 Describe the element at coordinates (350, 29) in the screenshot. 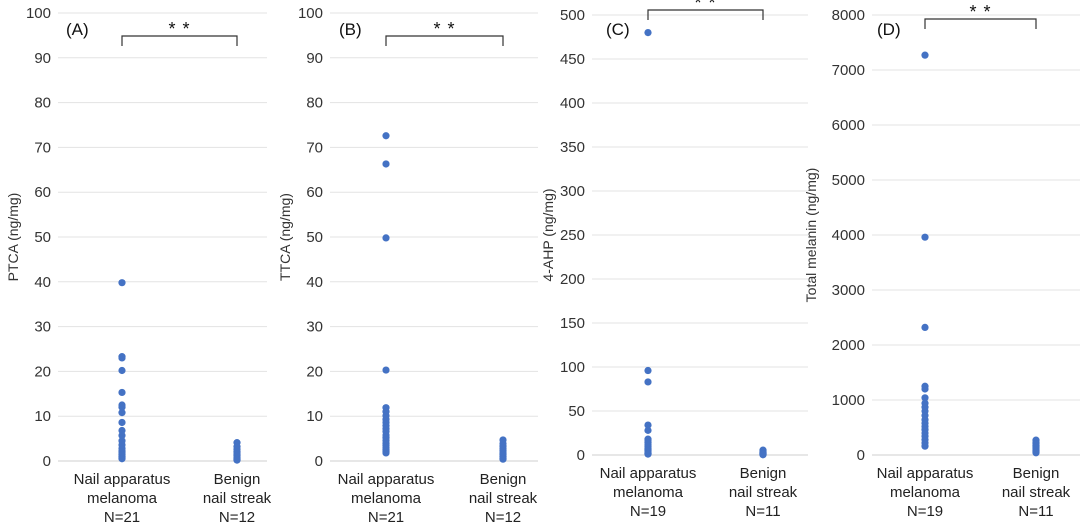

I see `panel-label: (B)` at that location.